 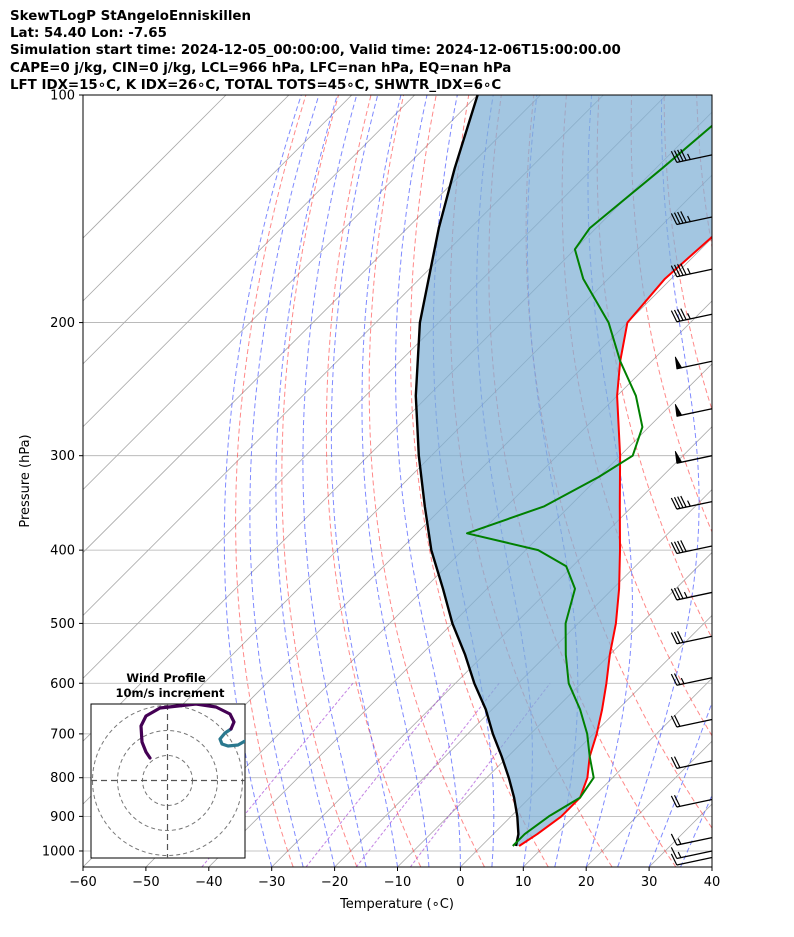 What do you see at coordinates (166, 678) in the screenshot?
I see `hodograph-title: Wind Profile` at bounding box center [166, 678].